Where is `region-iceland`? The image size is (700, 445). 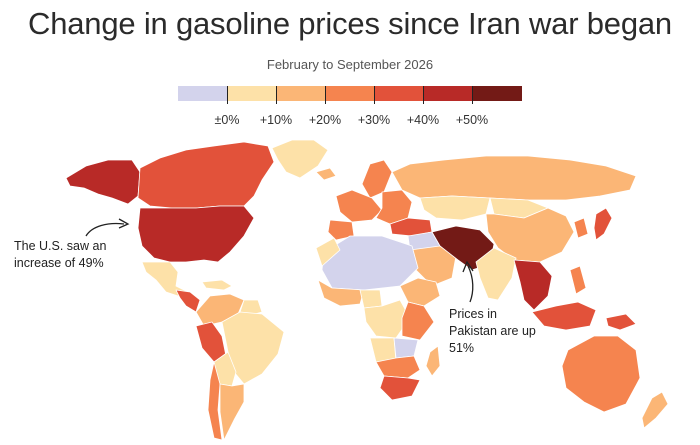
region-iceland is located at coordinates (326, 174).